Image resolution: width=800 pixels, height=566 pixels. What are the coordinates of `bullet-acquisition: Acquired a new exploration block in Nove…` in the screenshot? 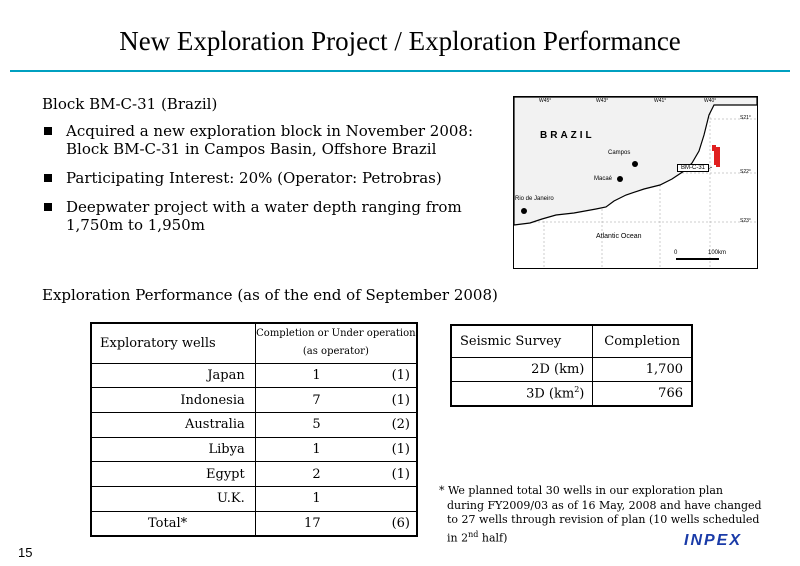 It's located at (272, 140).